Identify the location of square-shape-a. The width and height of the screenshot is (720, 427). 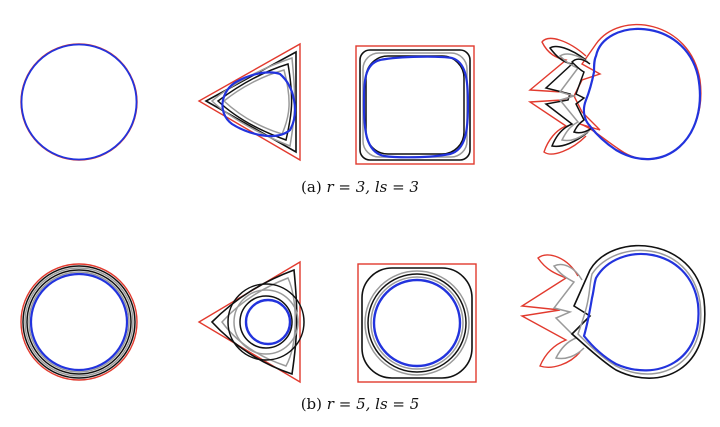
(415, 105).